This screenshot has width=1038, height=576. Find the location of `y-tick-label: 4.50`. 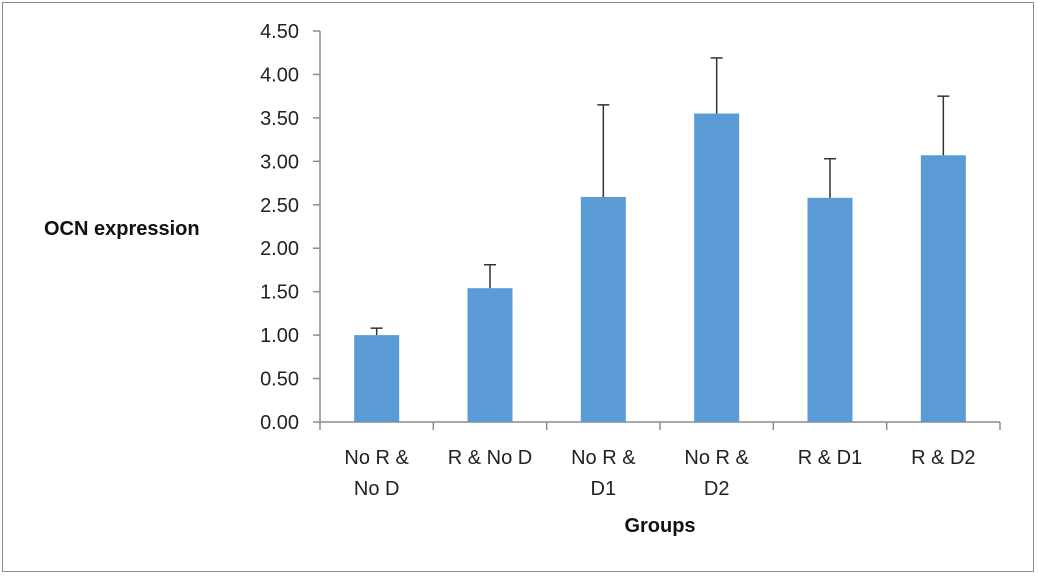

y-tick-label: 4.50 is located at coordinates (279, 32).